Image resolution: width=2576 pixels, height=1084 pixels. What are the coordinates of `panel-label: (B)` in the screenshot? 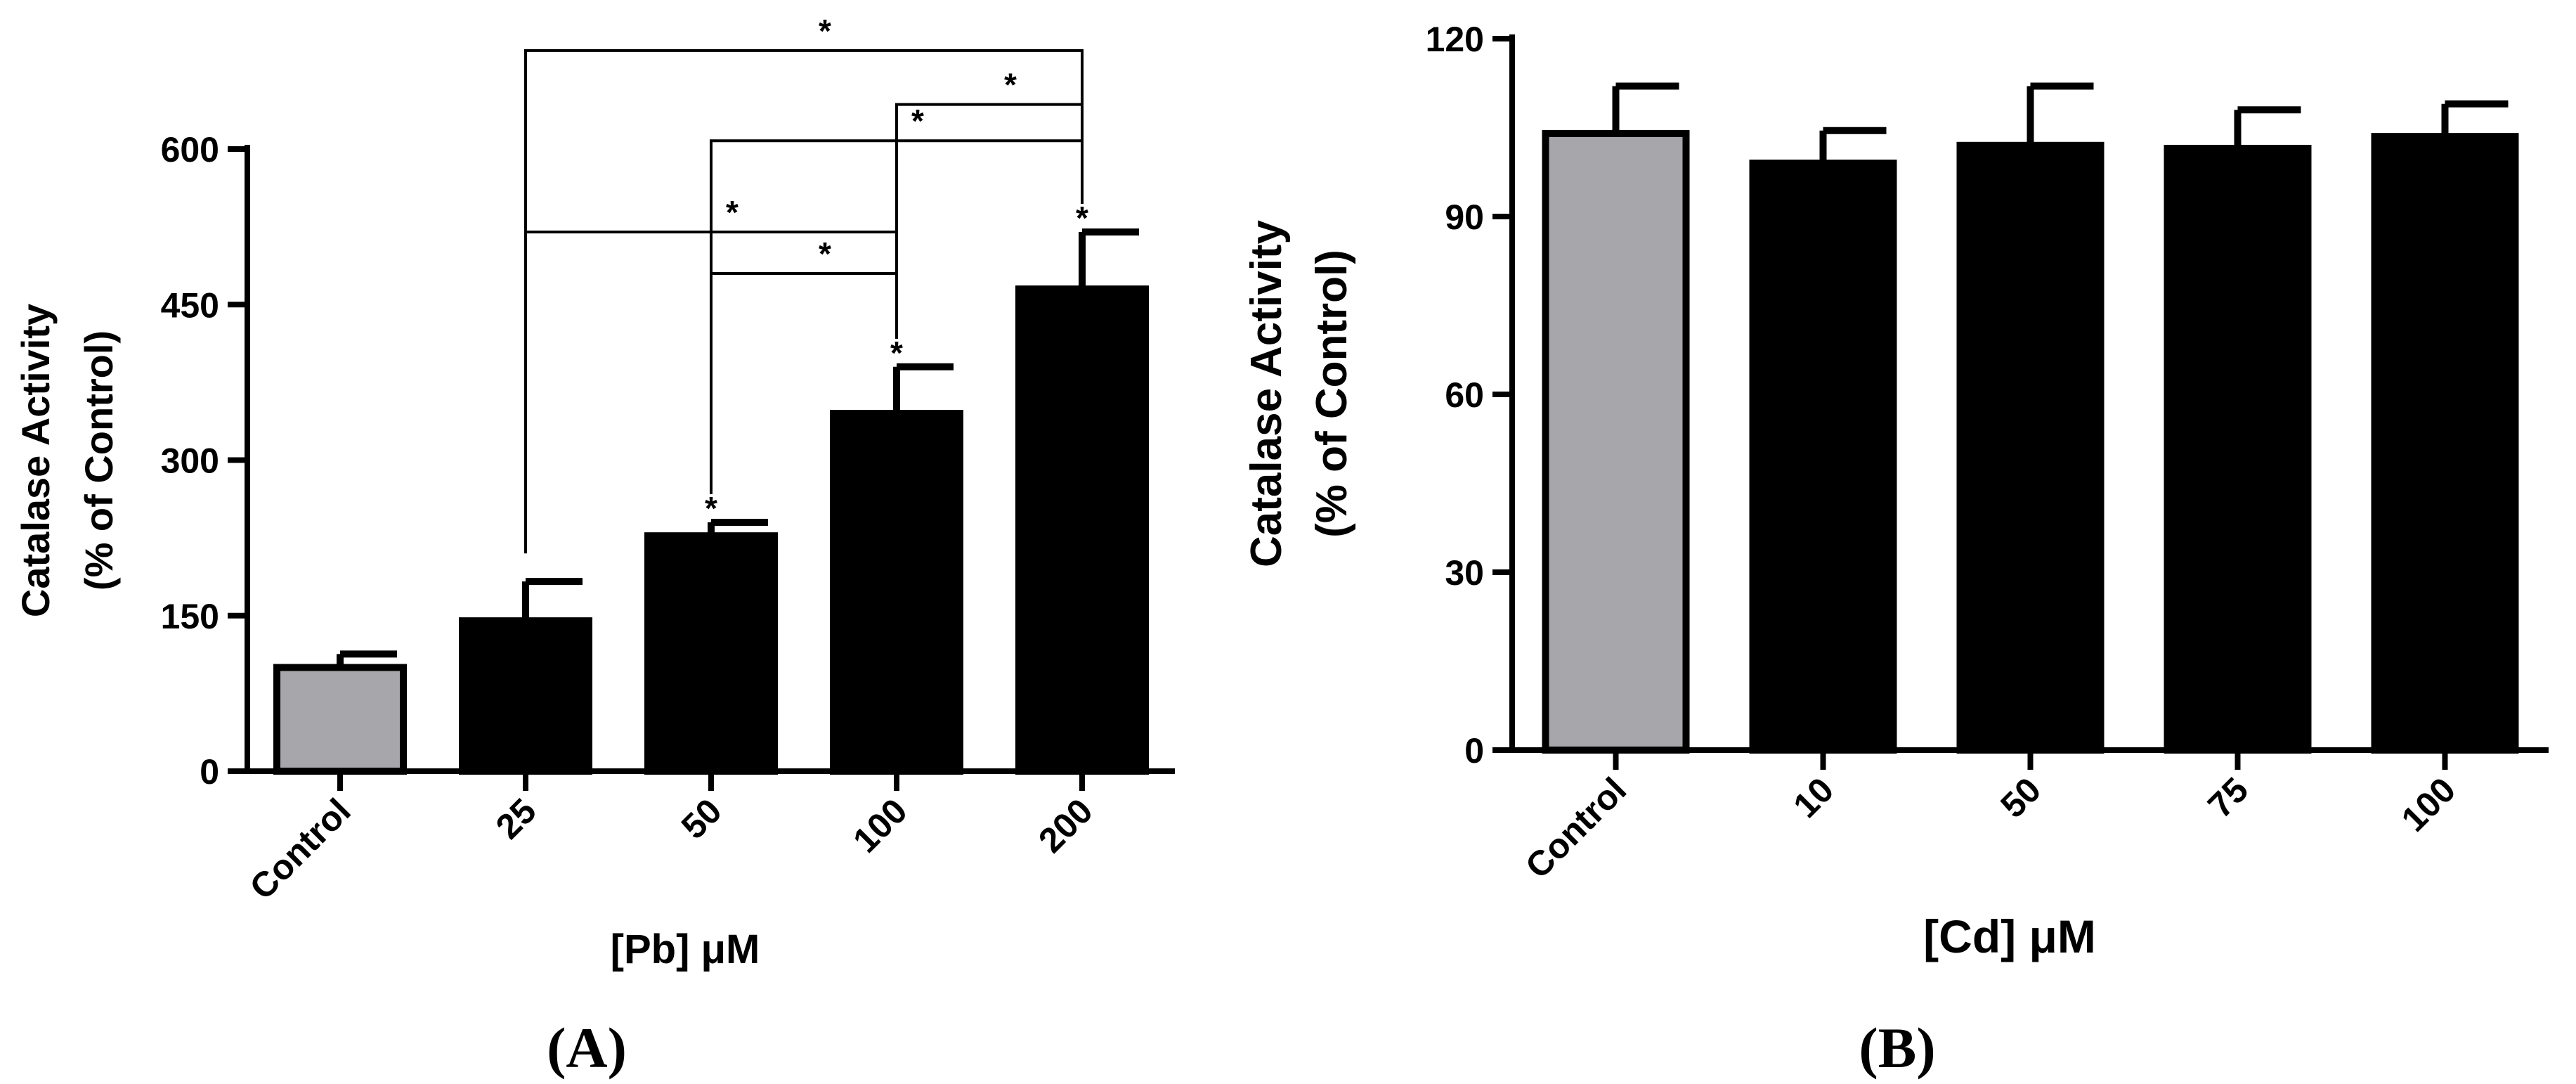 It's located at (1897, 1048).